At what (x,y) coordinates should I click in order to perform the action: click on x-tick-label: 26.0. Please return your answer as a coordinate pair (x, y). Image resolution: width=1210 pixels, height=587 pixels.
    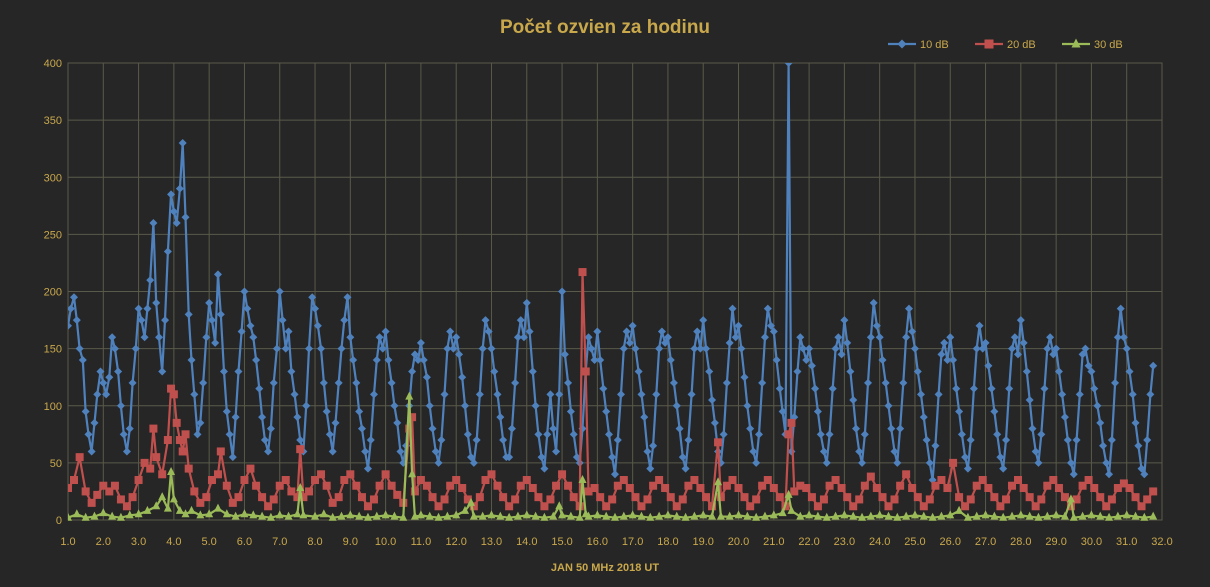
    Looking at the image, I should click on (950, 542).